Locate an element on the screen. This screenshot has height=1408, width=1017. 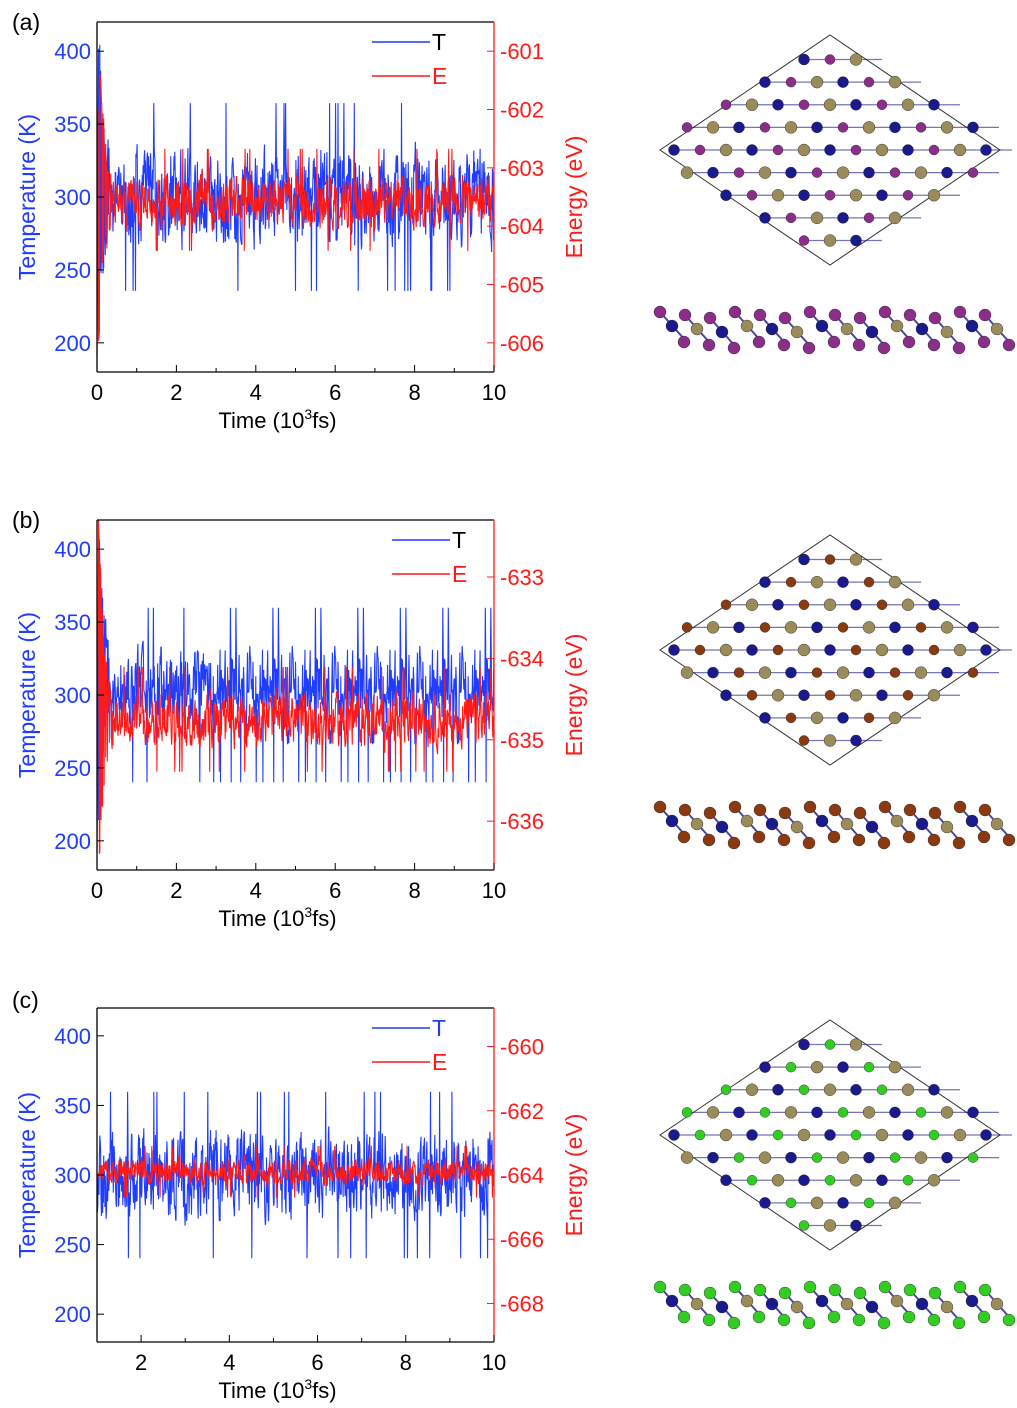
y-right-tick-label: -666 is located at coordinates (522, 1239).